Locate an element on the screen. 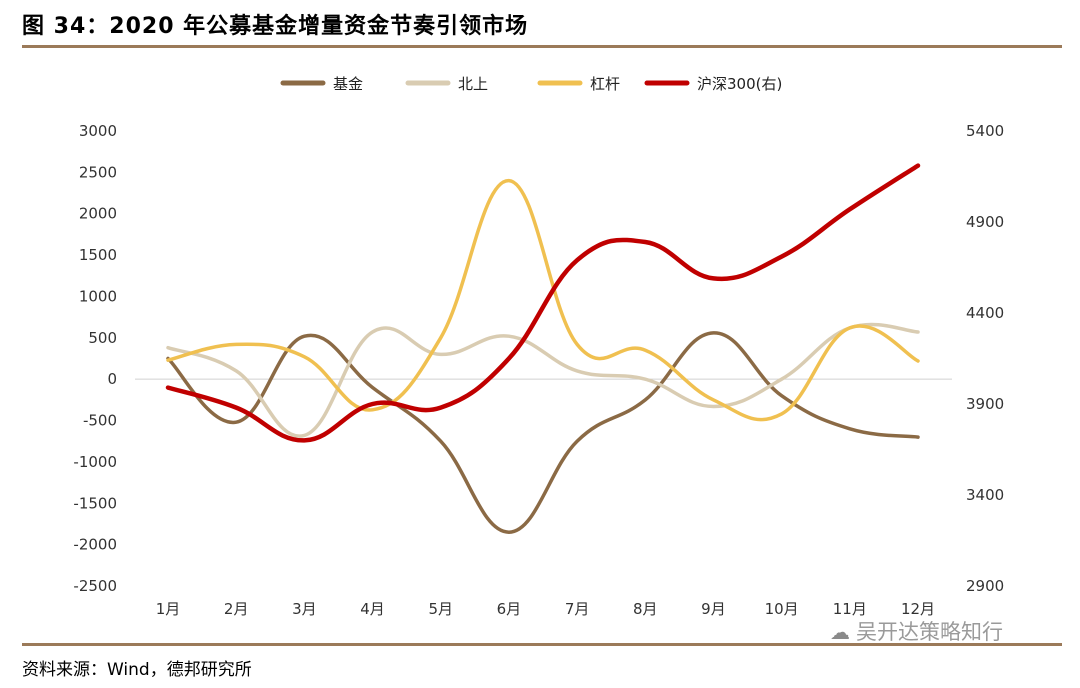 This screenshot has height=688, width=1080. y-left-tick-label: -2000 is located at coordinates (95, 545).